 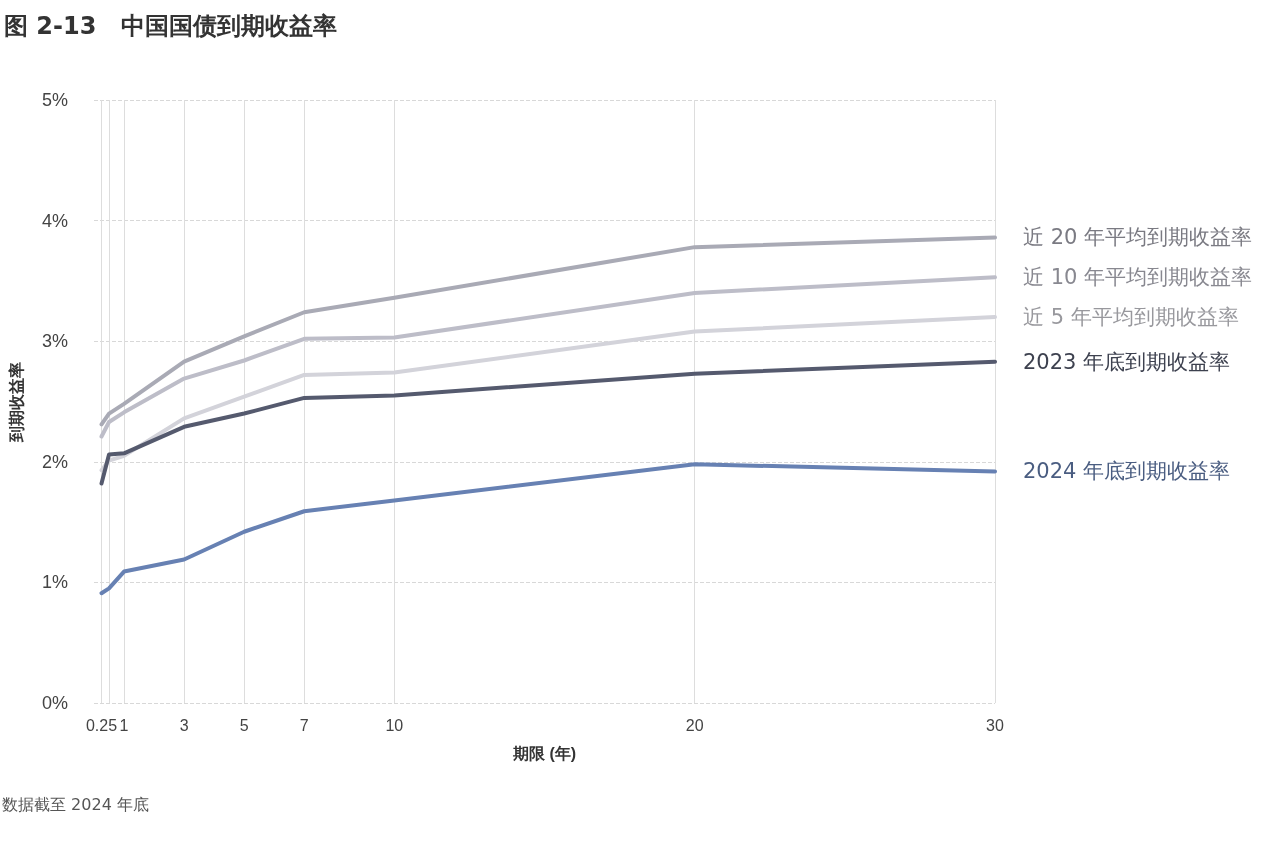 What do you see at coordinates (304, 725) in the screenshot?
I see `x-tick-label: 7` at bounding box center [304, 725].